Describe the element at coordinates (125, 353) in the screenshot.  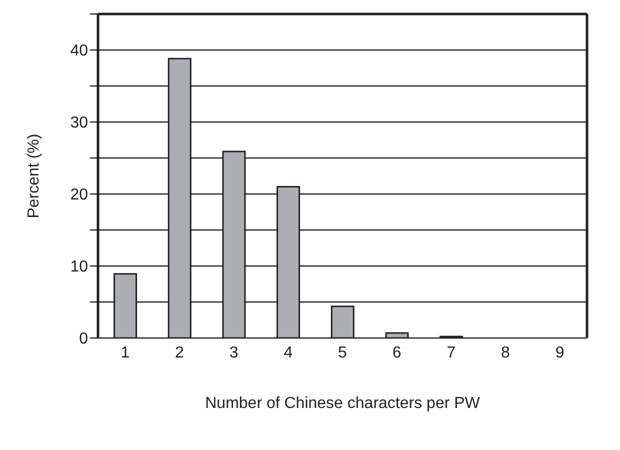
I see `x-tick-label: 1` at that location.